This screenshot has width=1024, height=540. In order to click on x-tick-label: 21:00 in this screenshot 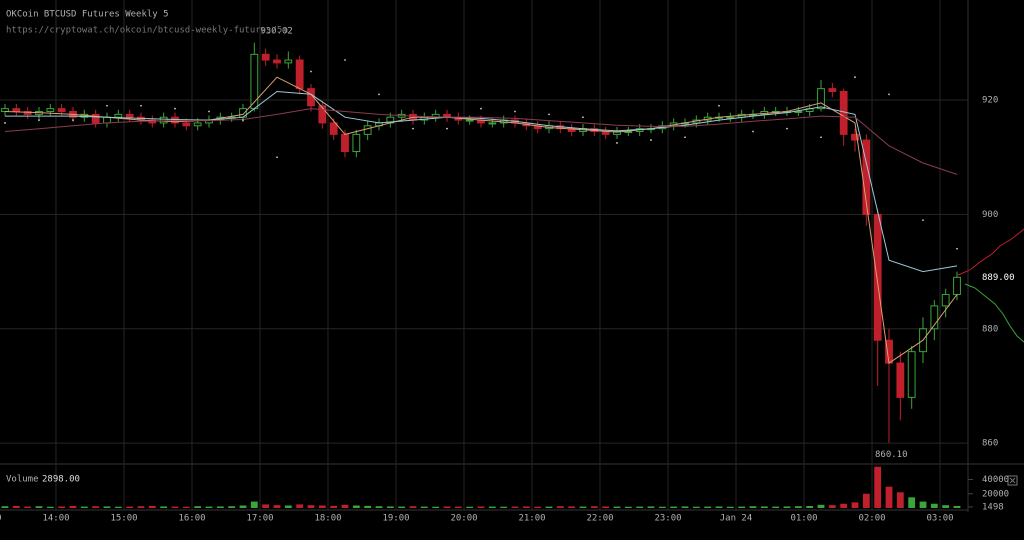, I will do `click(531, 519)`.